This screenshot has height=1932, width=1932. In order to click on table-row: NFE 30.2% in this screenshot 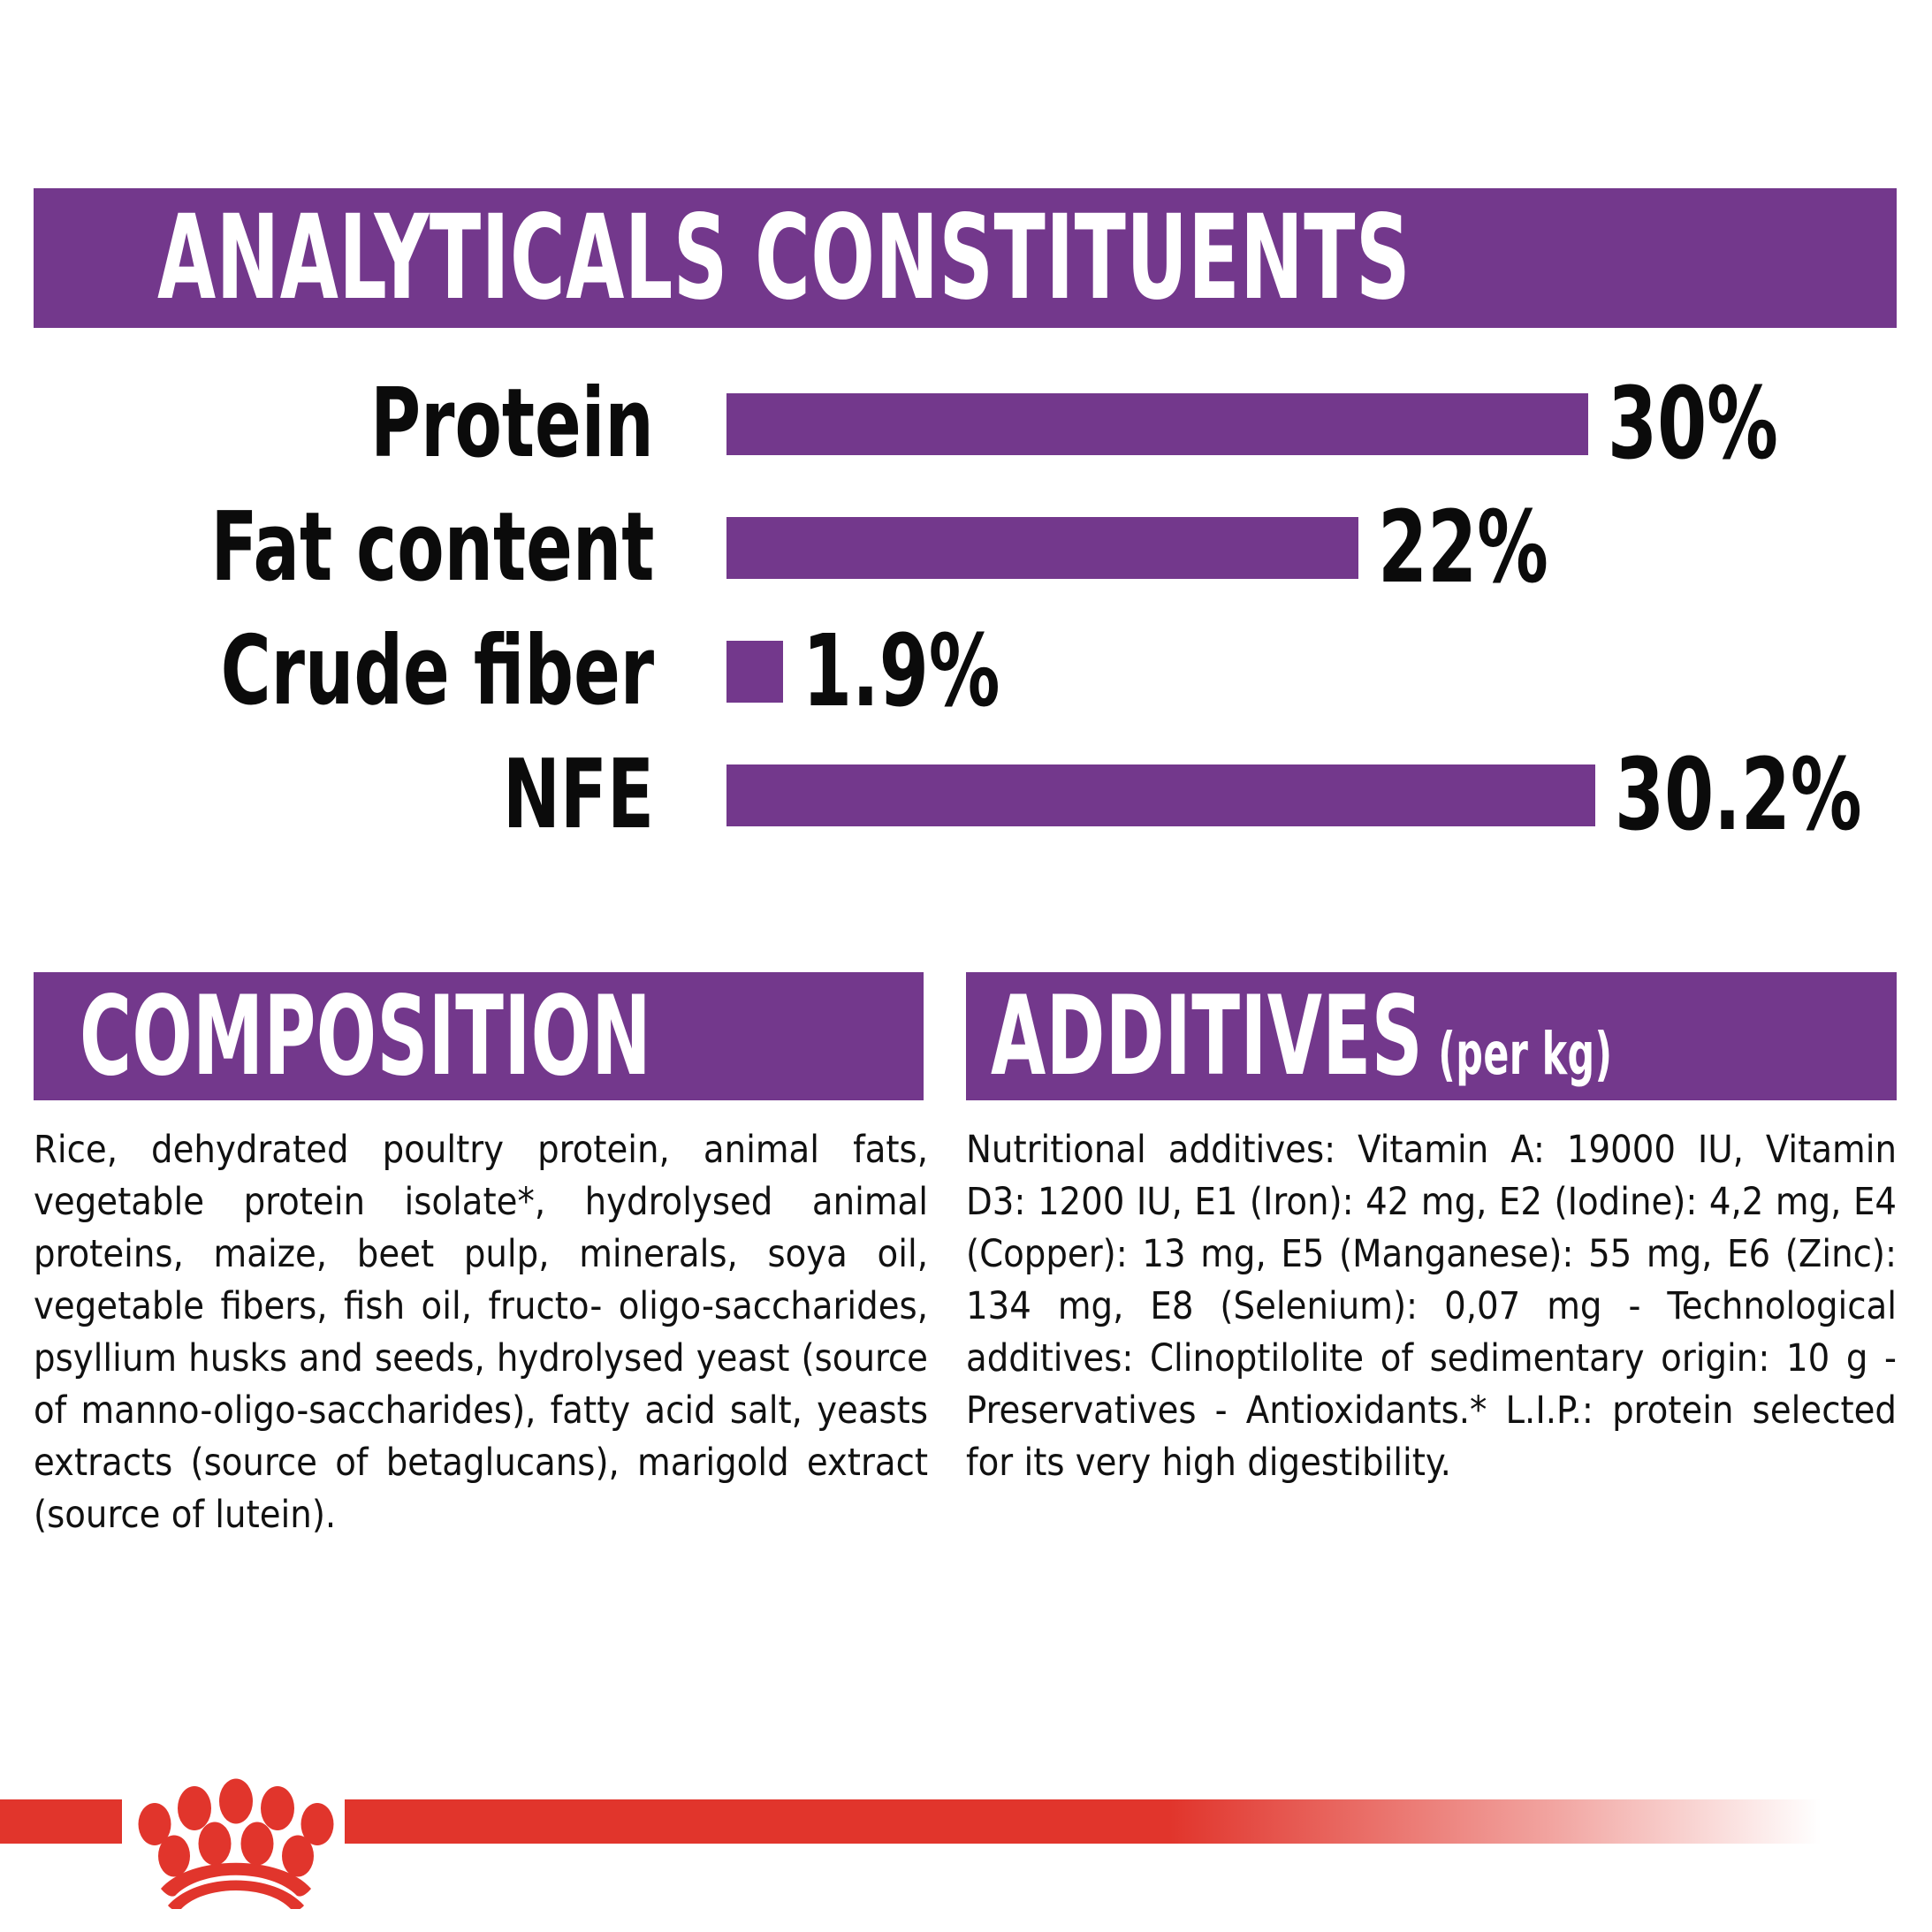, I will do `click(966, 795)`.